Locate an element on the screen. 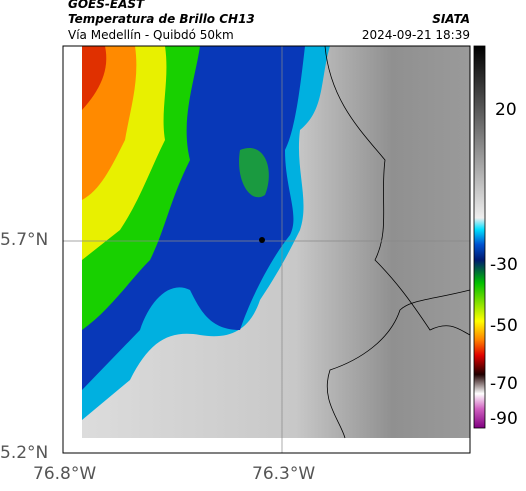 The image size is (526, 491). colorbar is located at coordinates (479, 237).